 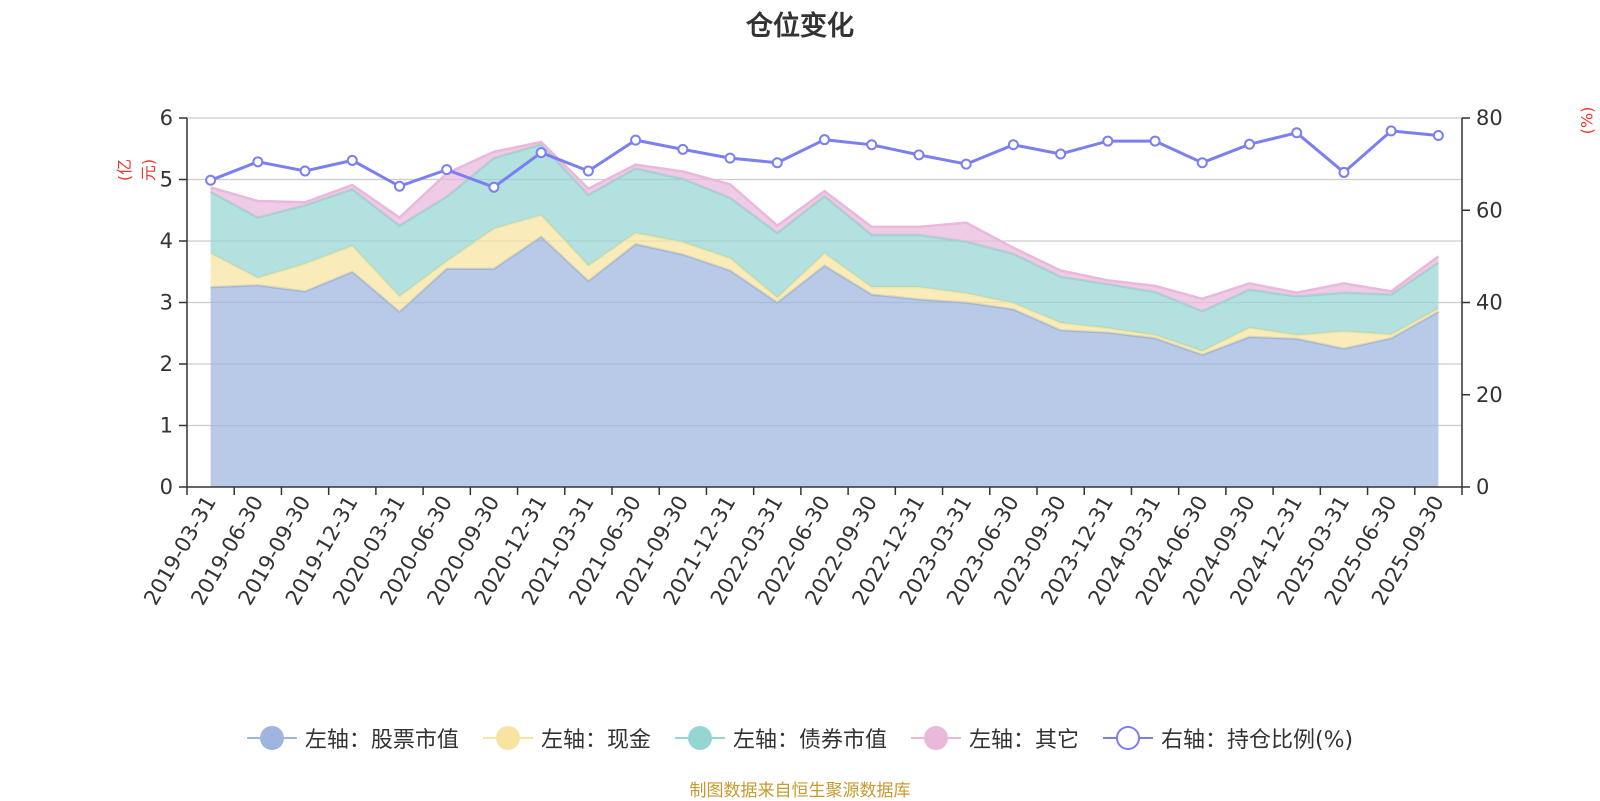 What do you see at coordinates (1489, 395) in the screenshot?
I see `right-tick-label: 20` at bounding box center [1489, 395].